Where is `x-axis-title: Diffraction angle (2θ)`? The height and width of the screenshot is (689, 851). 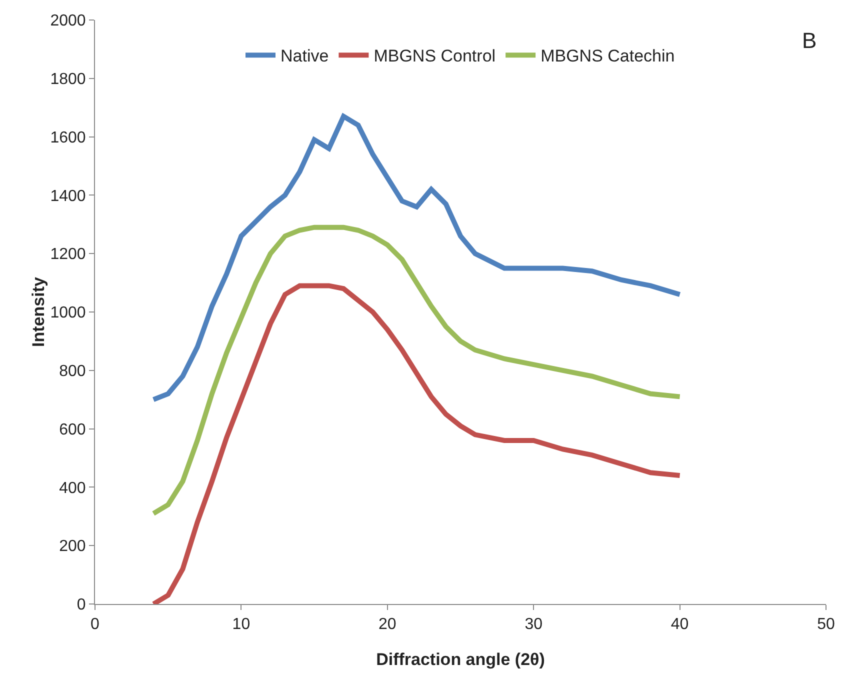
x-axis-title: Diffraction angle (2θ) is located at coordinates (460, 659).